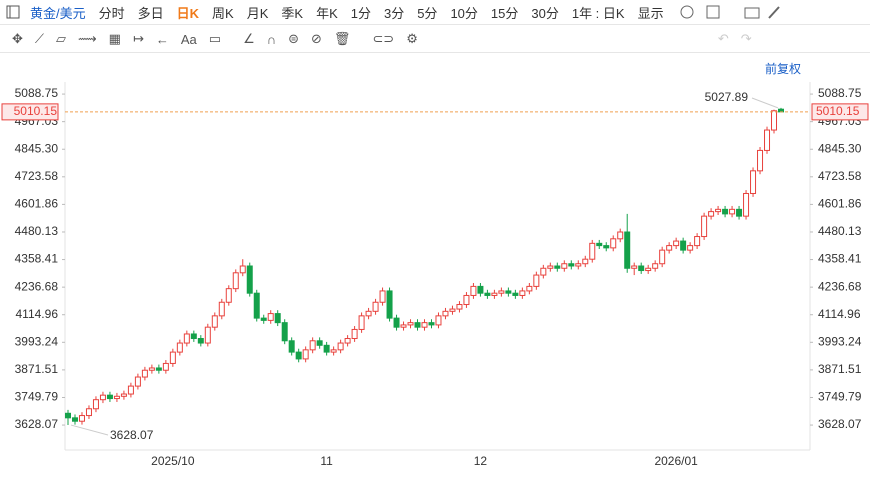 This screenshot has height=477, width=870. I want to click on period: 周K, so click(223, 13).